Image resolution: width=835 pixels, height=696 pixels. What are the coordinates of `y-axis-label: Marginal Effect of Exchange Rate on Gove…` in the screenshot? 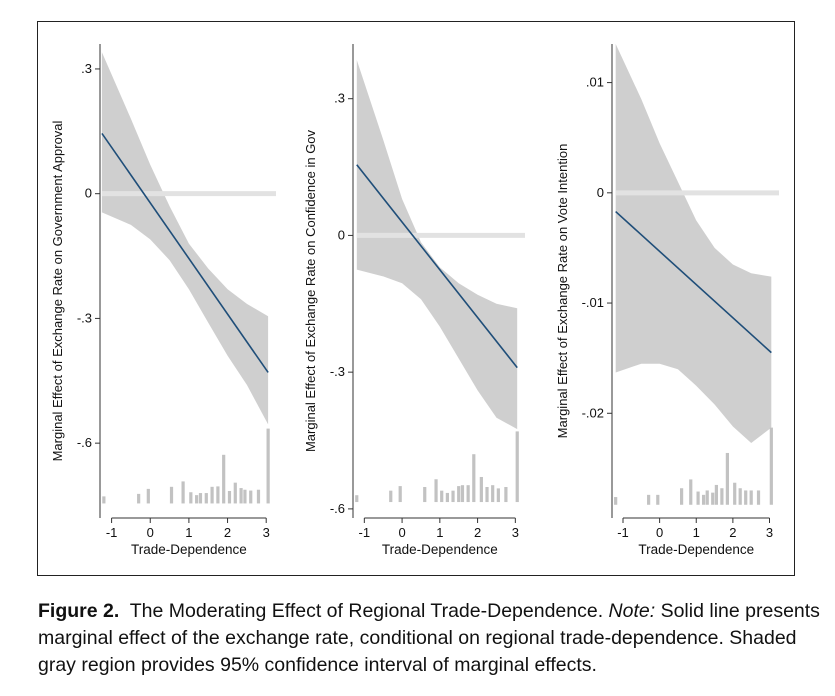 It's located at (57, 290).